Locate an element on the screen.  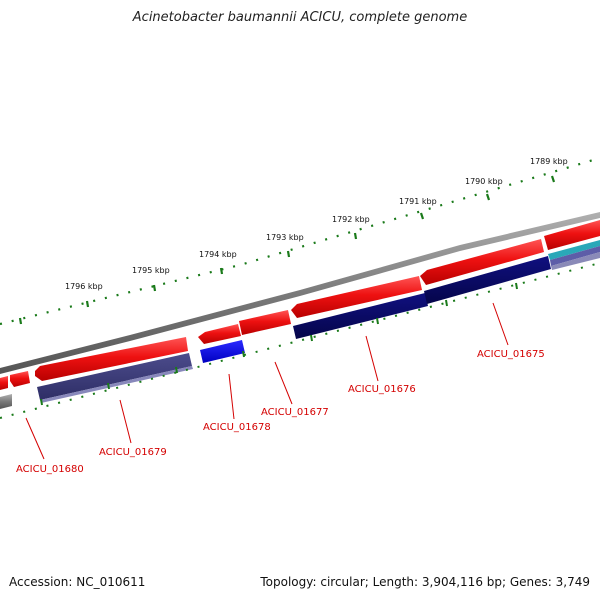
kbp-label: 1793 kbp is located at coordinates (285, 237).